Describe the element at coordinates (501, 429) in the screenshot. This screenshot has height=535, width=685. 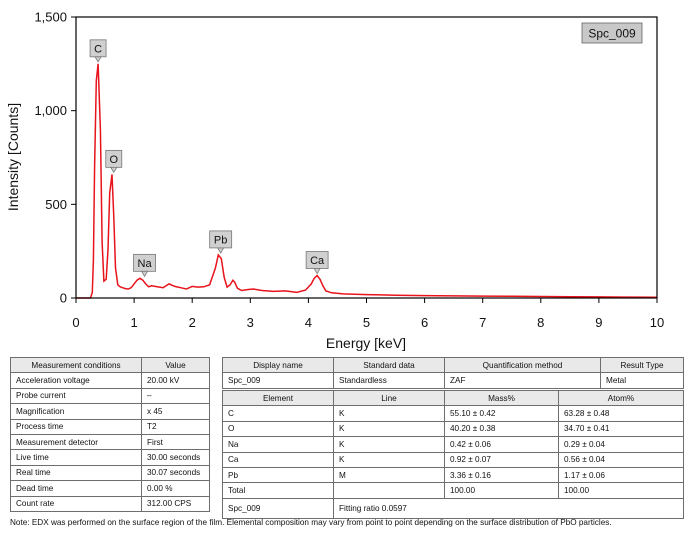
I see `mass-percent-cell: 40.20 ± 0.38` at that location.